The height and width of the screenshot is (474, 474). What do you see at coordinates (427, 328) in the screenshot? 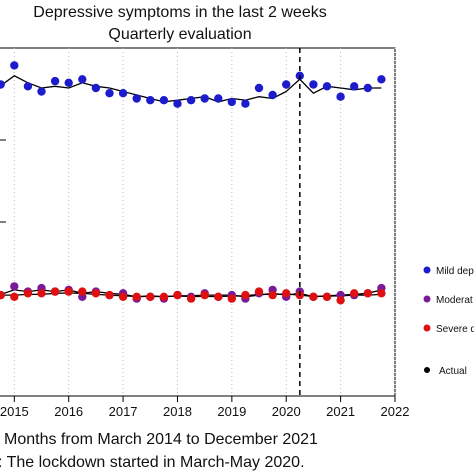
I see `legend-marker-severe` at bounding box center [427, 328].